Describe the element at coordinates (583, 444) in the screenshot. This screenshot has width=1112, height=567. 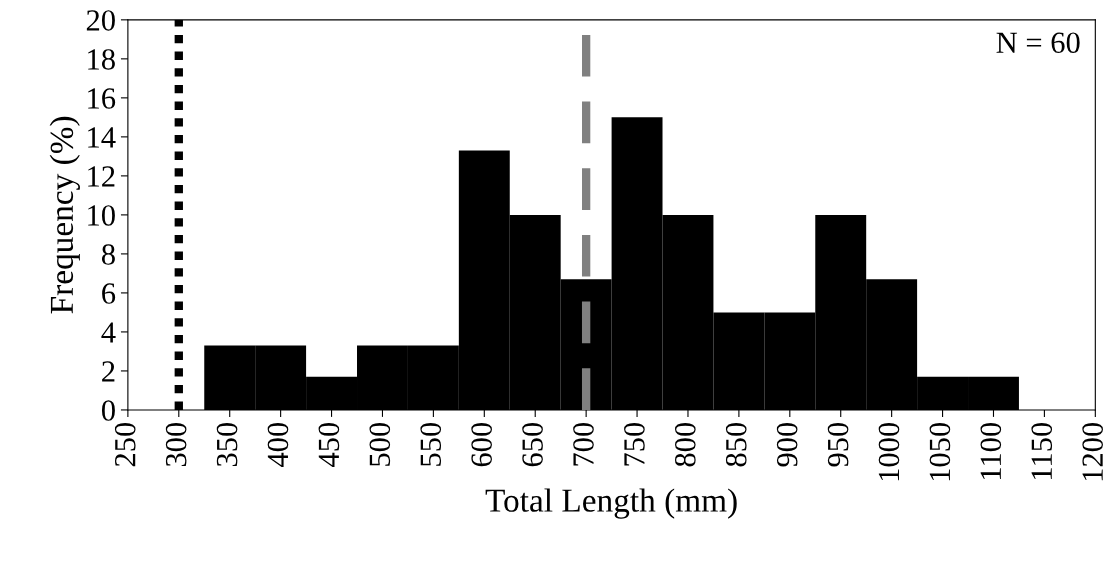
I see `x-tick-label: 700` at that location.